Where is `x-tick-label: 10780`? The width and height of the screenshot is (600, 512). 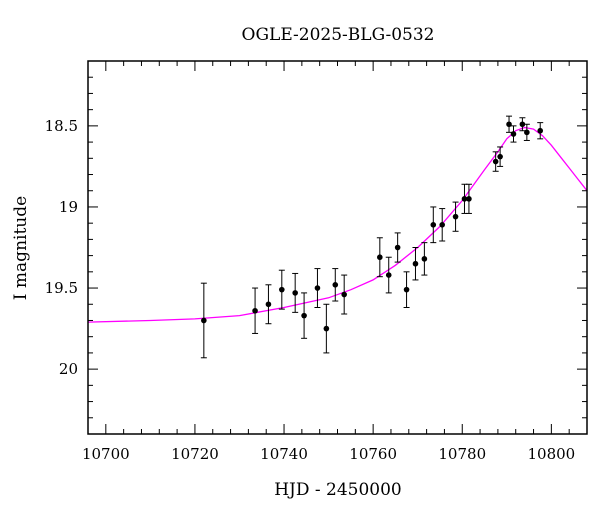
x-tick-label: 10780 is located at coordinates (462, 454).